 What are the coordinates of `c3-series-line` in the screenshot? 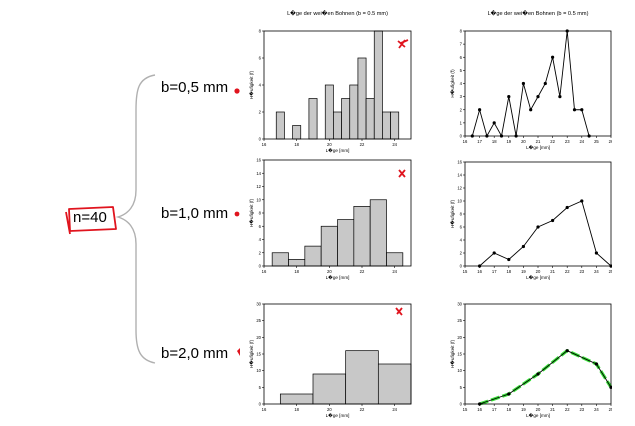 It's located at (545, 233).